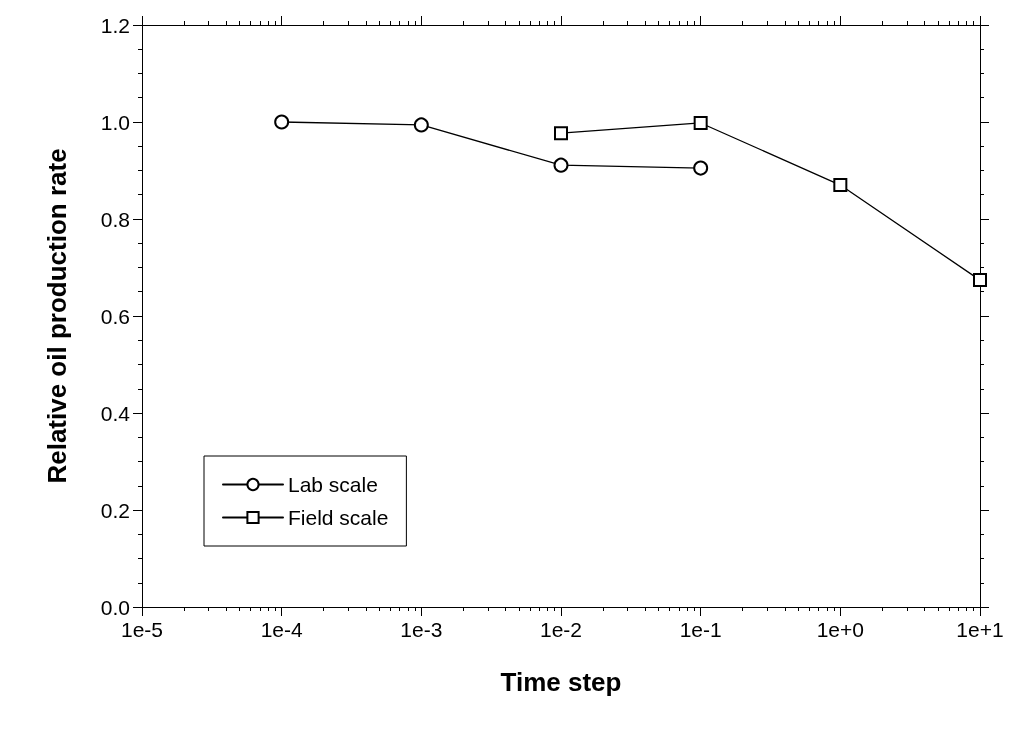 This screenshot has width=1013, height=733. I want to click on x-axis-title: Time step, so click(561, 682).